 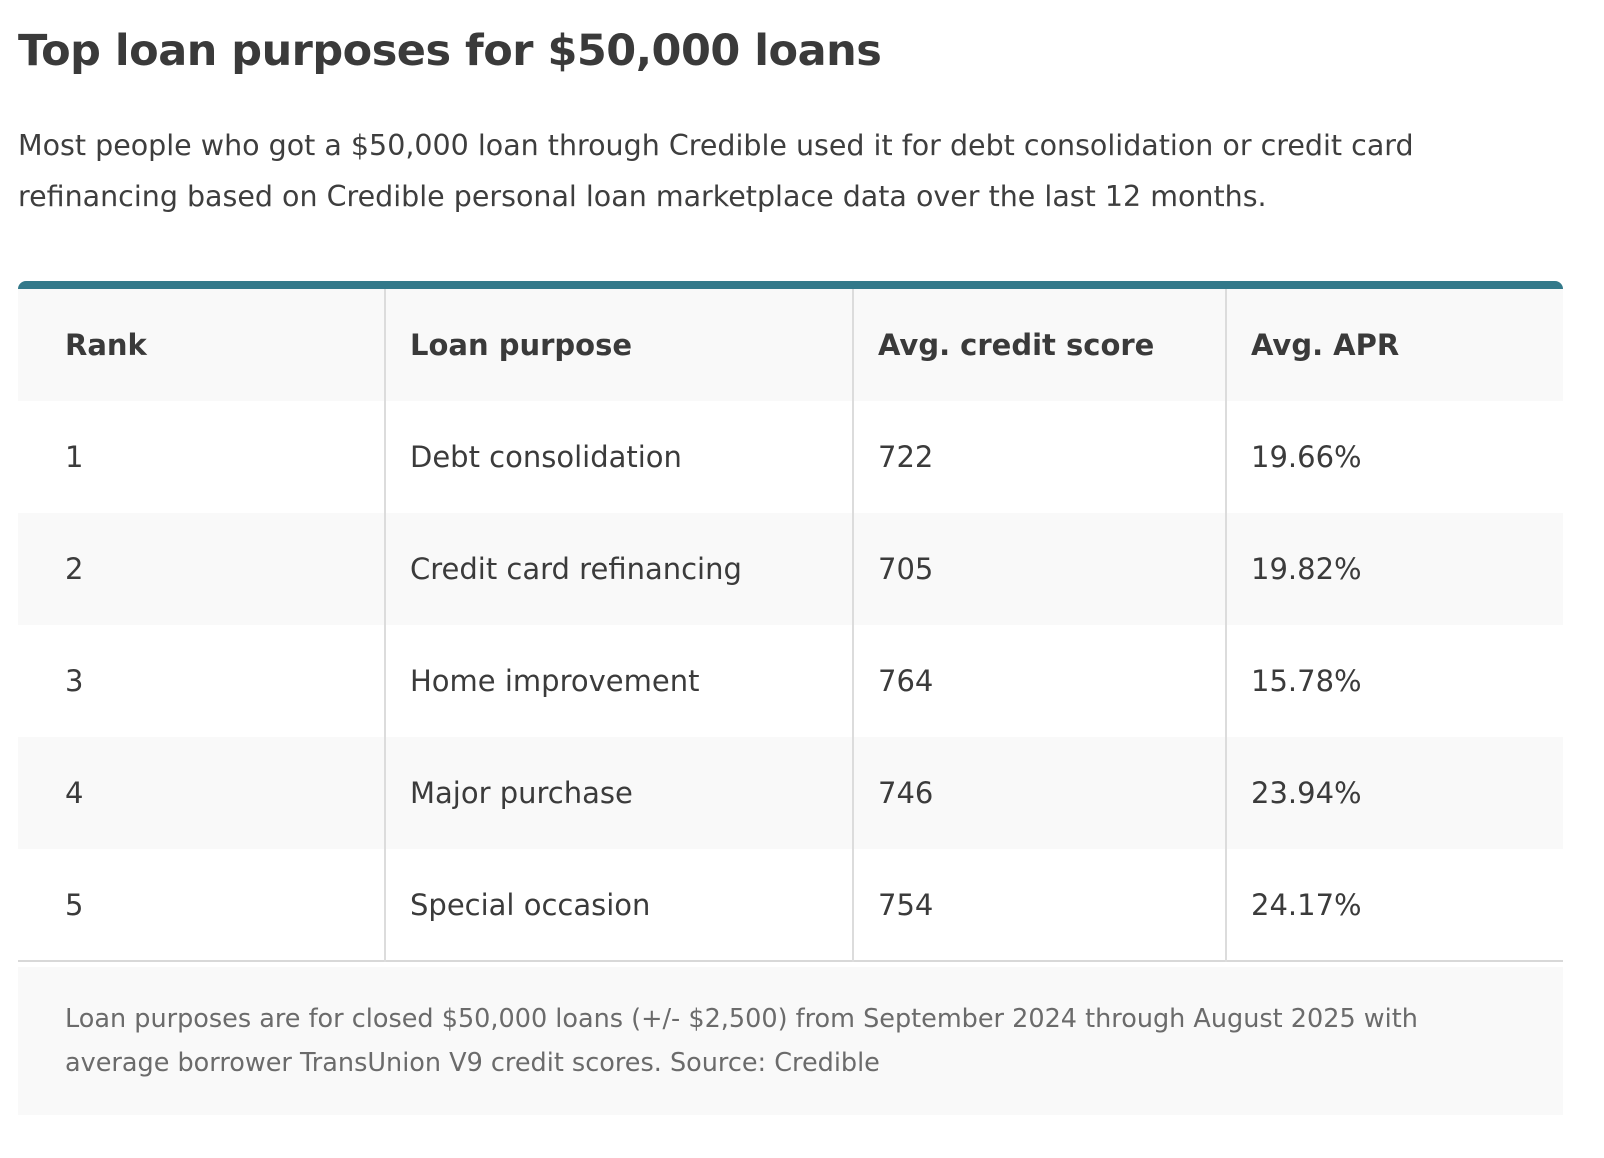 I want to click on cell-avg-apr: 19.66%, so click(x=1394, y=457).